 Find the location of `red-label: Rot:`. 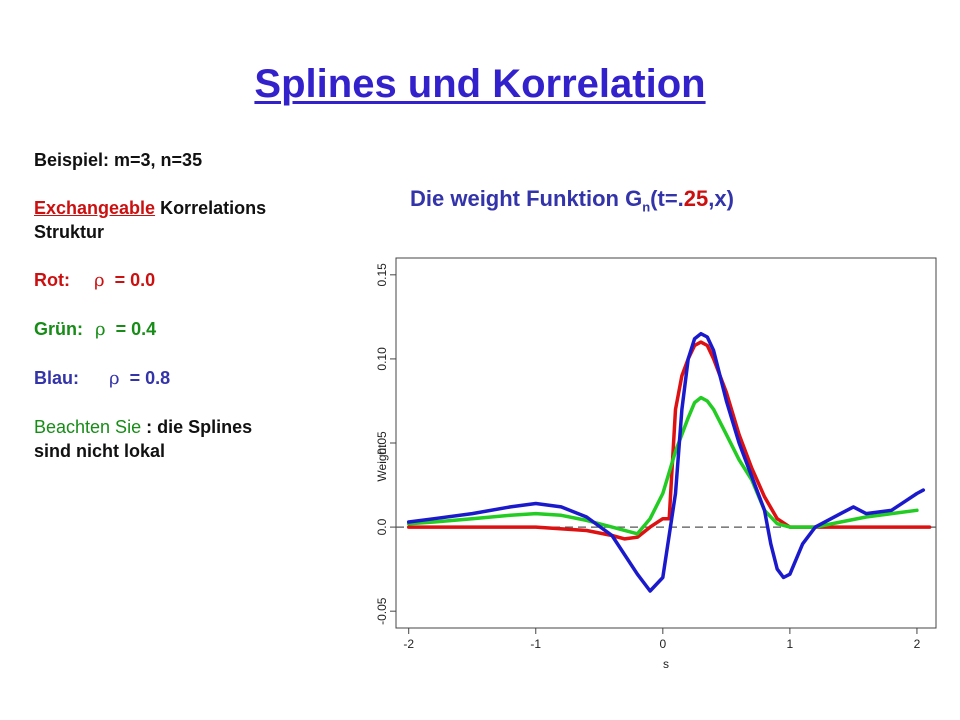

red-label: Rot: is located at coordinates (52, 280).